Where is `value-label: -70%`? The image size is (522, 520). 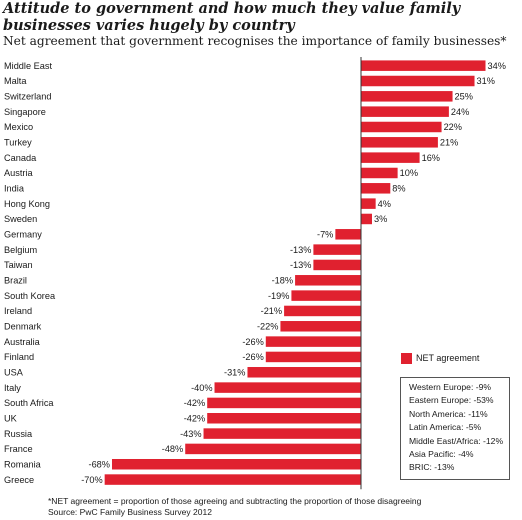
value-label: -70% is located at coordinates (91, 480).